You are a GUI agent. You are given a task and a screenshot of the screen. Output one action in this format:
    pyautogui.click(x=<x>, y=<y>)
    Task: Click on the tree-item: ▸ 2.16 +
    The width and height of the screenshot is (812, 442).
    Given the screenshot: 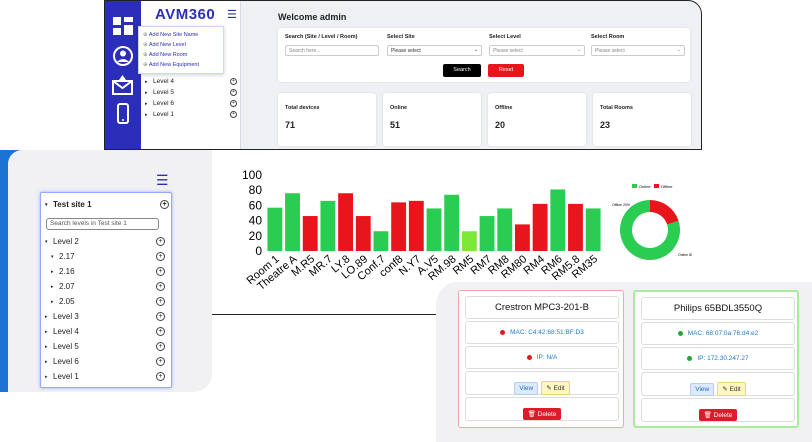 What is the action you would take?
    pyautogui.click(x=111, y=271)
    